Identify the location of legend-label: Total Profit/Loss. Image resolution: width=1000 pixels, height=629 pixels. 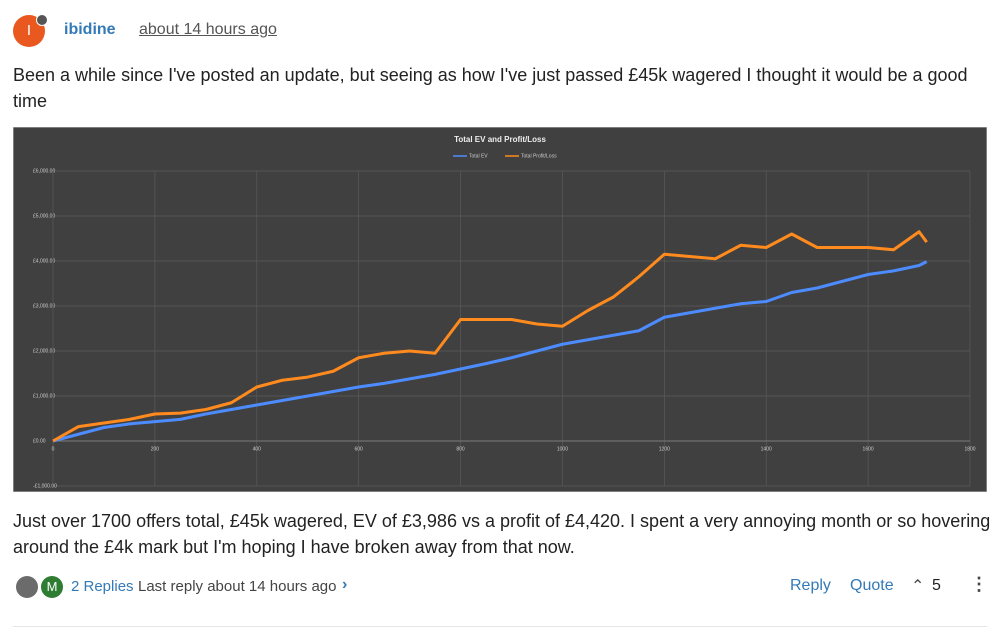
(539, 156).